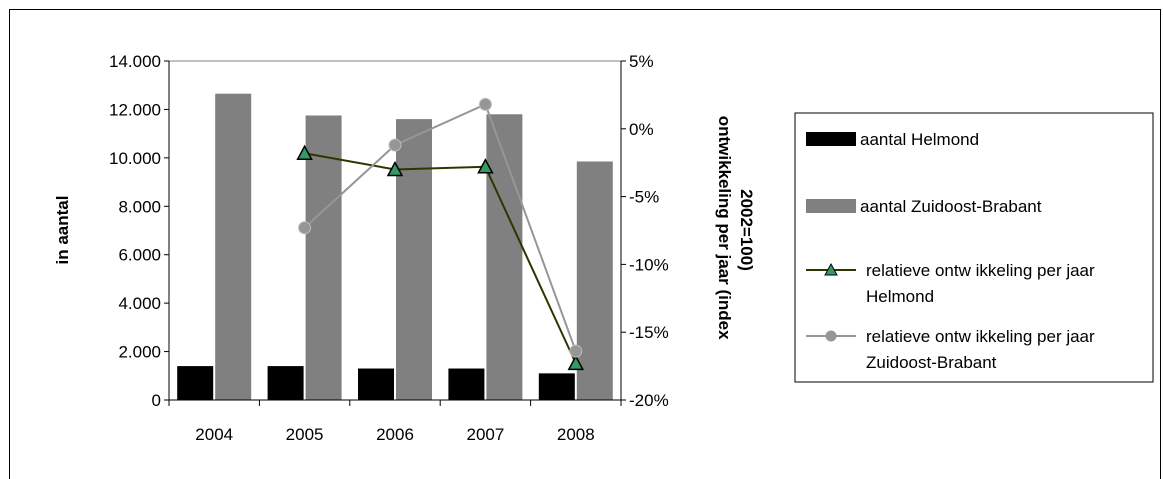 This screenshot has width=1163, height=479. I want to click on lines-layer, so click(440, 234).